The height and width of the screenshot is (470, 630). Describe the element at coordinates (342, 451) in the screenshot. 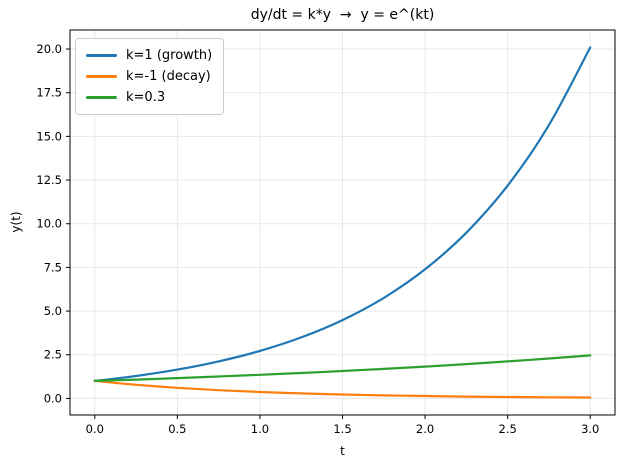

I see `x-axis-label: t` at that location.